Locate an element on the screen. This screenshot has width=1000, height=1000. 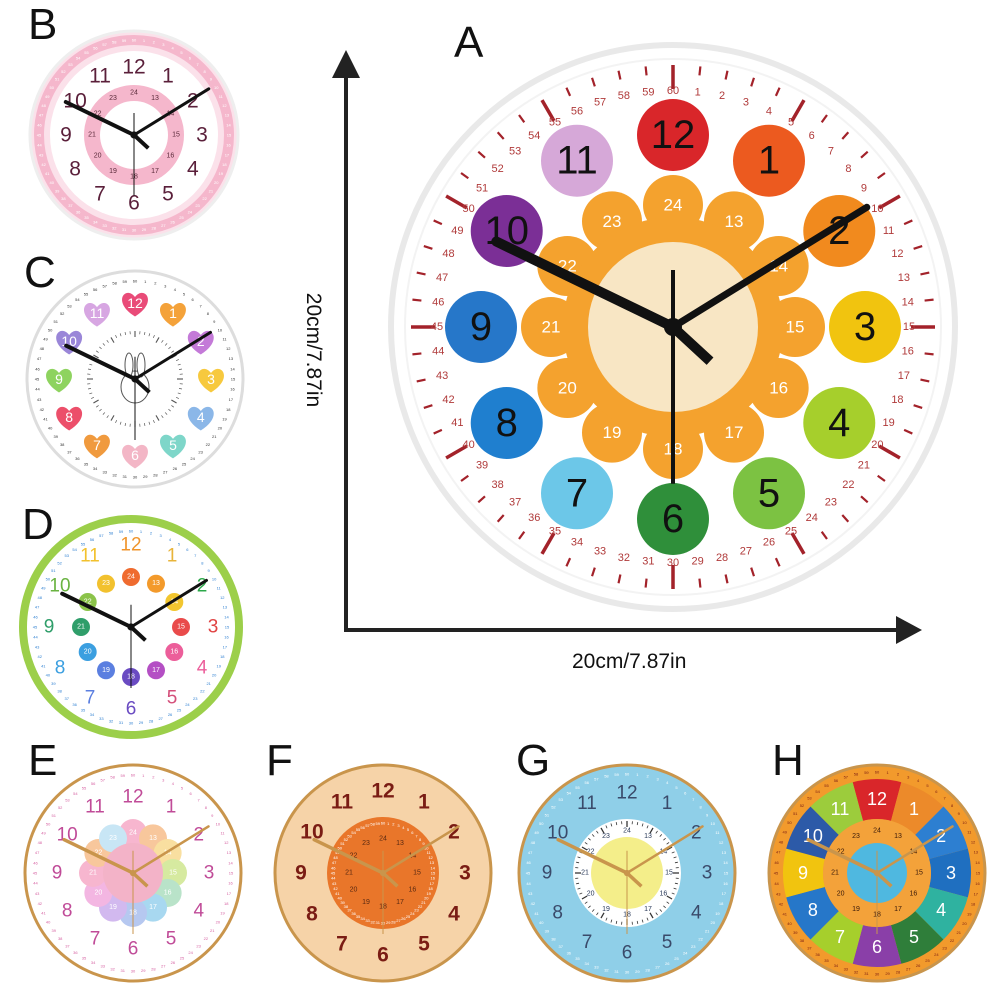
variant-label-b: B is located at coordinates (43, 24).